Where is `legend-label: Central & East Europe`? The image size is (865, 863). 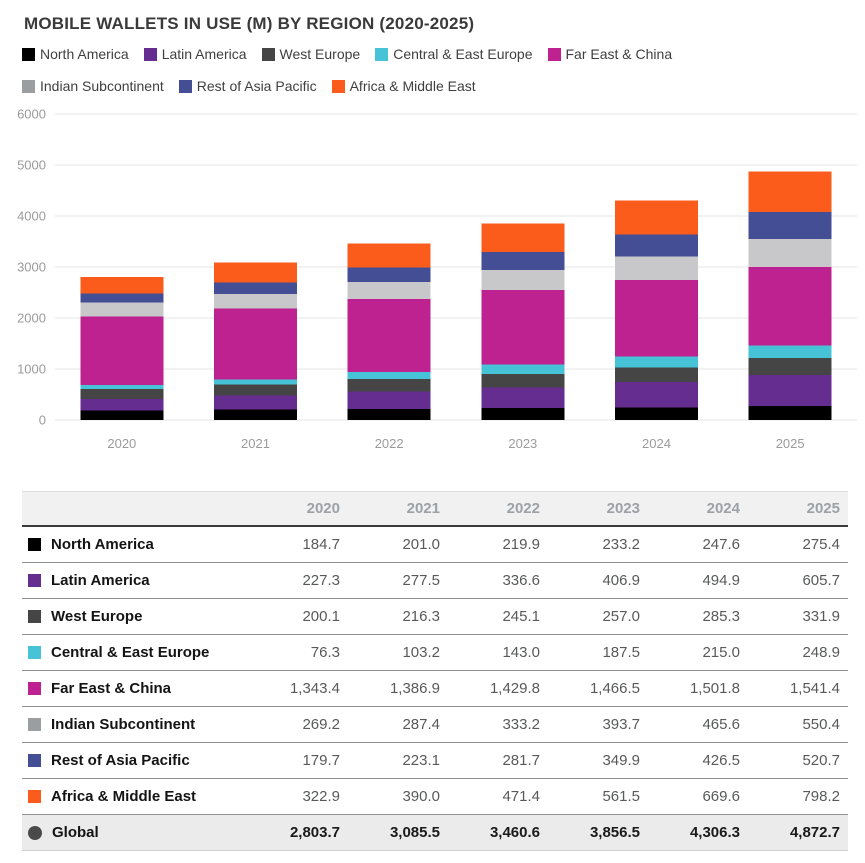 legend-label: Central & East Europe is located at coordinates (463, 54).